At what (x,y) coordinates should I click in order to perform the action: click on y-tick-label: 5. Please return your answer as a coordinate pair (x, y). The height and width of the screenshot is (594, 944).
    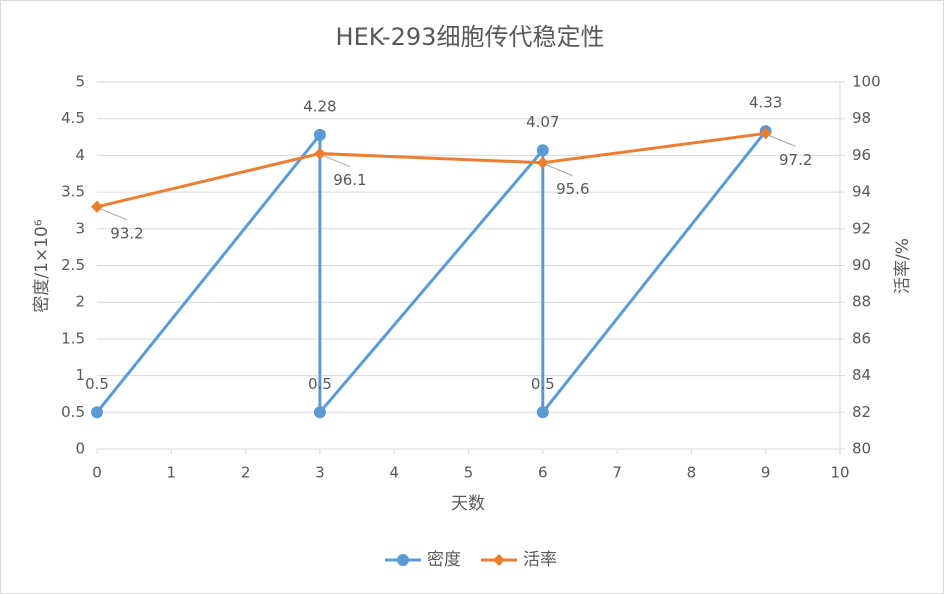
    Looking at the image, I should click on (80, 82).